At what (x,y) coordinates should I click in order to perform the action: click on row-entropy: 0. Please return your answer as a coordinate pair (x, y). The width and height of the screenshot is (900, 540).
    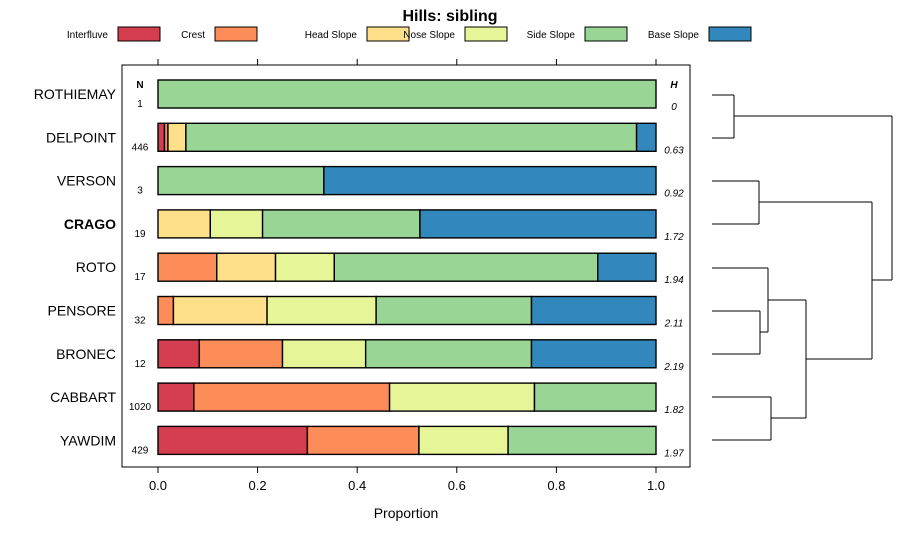
    Looking at the image, I should click on (674, 107).